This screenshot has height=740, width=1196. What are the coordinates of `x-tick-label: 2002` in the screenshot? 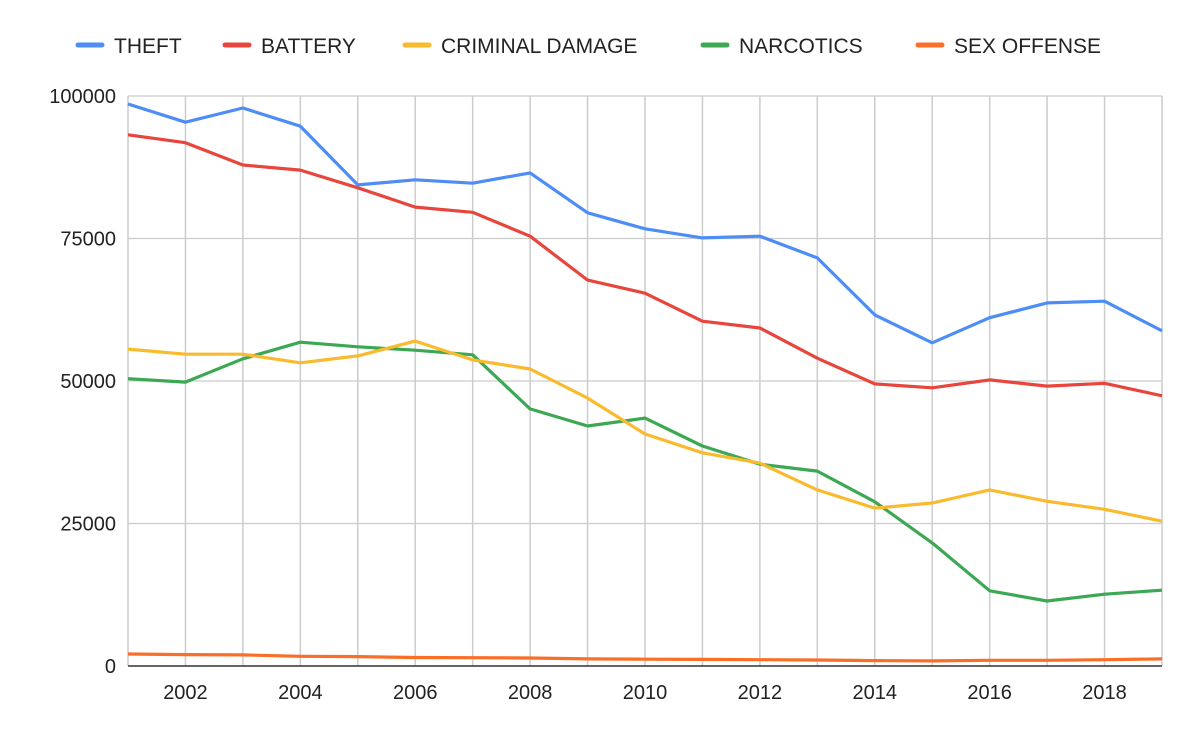 It's located at (185, 693).